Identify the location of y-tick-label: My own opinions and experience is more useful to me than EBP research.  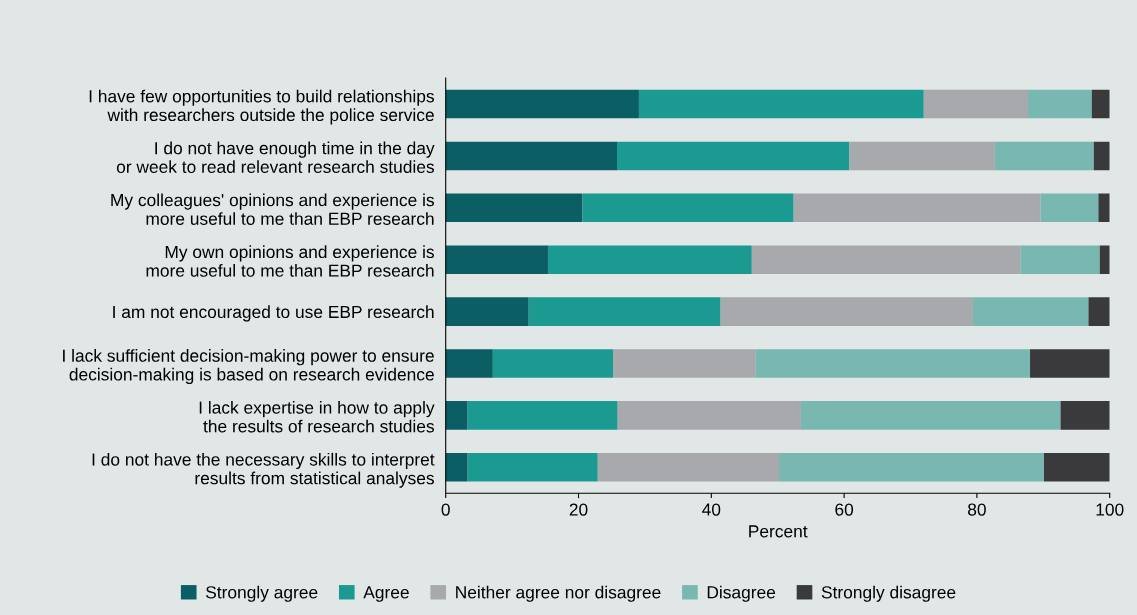
(290, 261).